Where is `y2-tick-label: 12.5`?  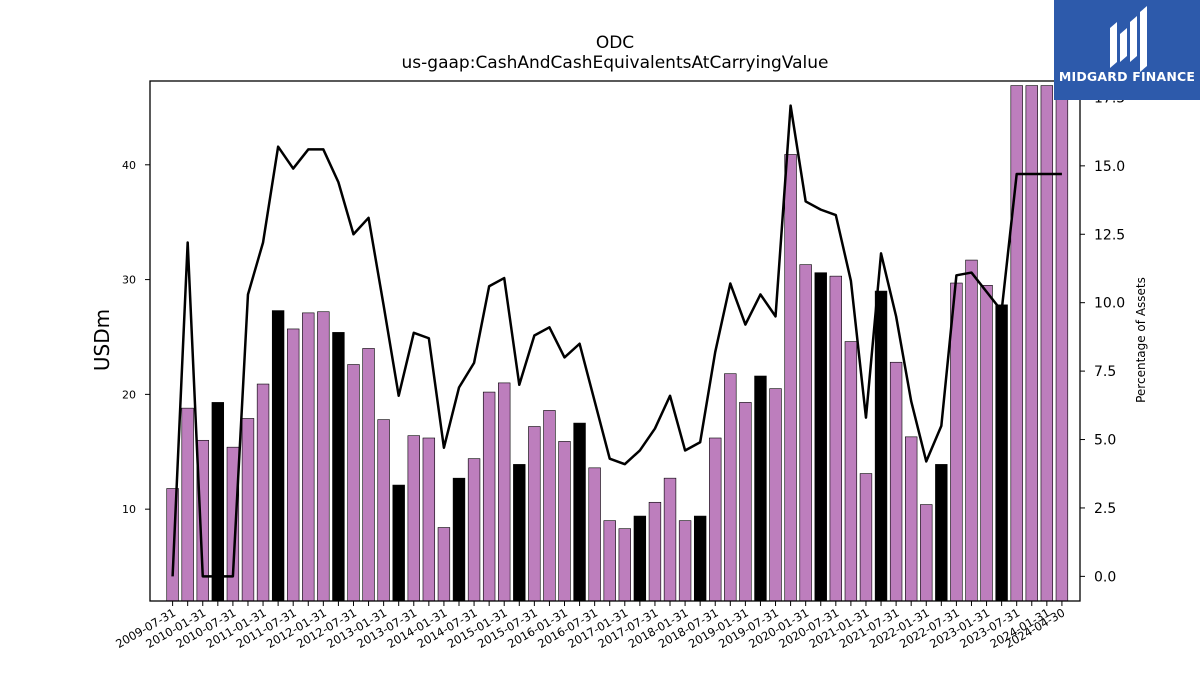 y2-tick-label: 12.5 is located at coordinates (1109, 235).